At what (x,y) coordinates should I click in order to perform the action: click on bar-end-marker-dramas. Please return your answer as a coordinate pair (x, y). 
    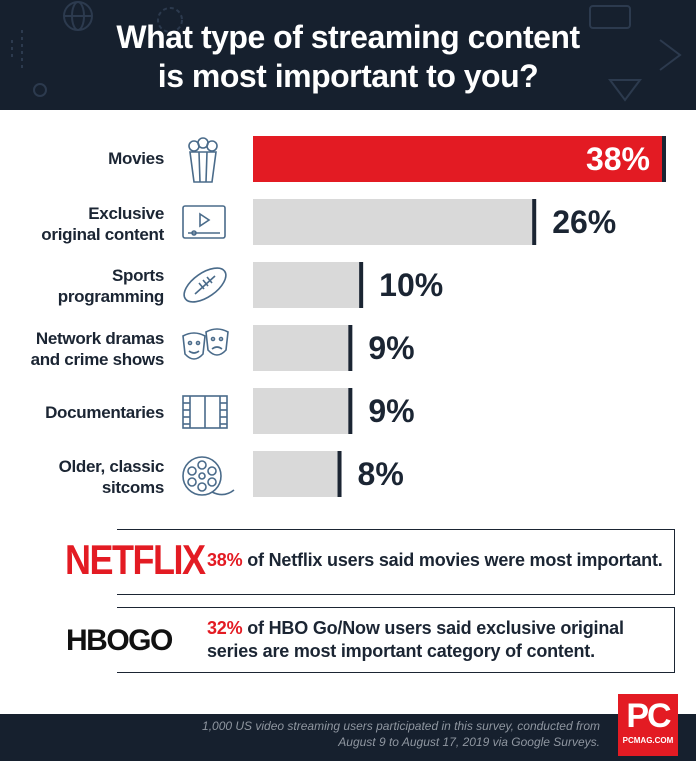
    Looking at the image, I should click on (350, 348).